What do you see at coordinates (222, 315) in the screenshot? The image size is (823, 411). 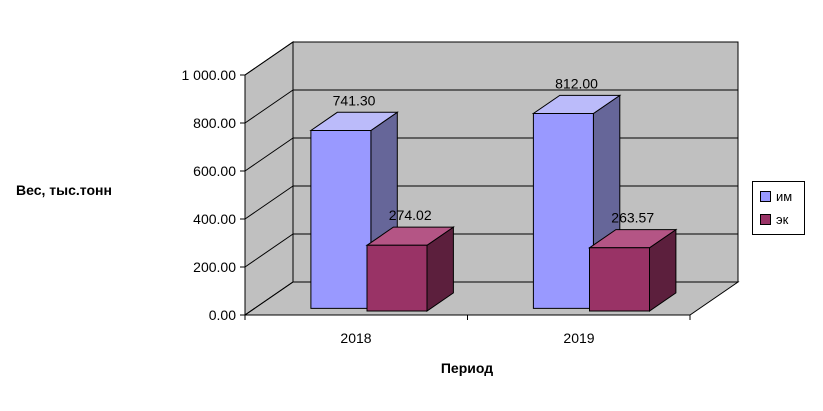 I see `y-tick-label: 0.00` at bounding box center [222, 315].